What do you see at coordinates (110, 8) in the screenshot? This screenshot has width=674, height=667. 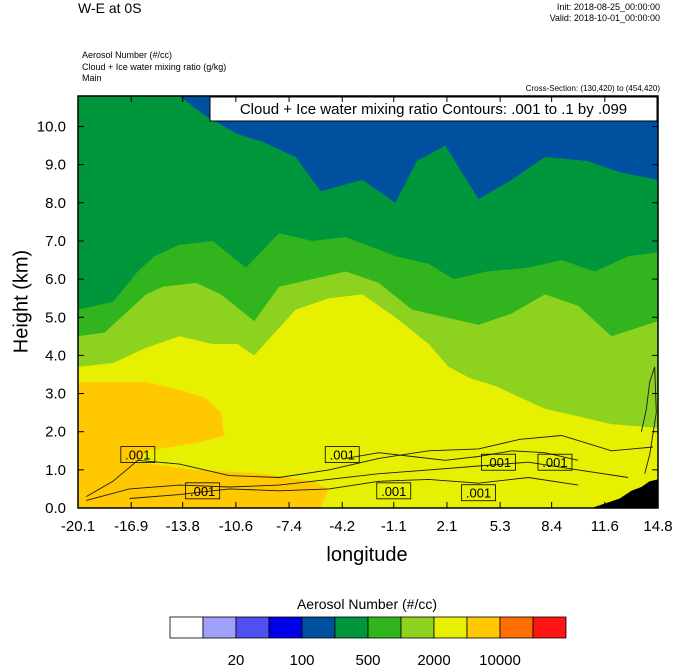 I see `plot-title: W-E at 0S` at bounding box center [110, 8].